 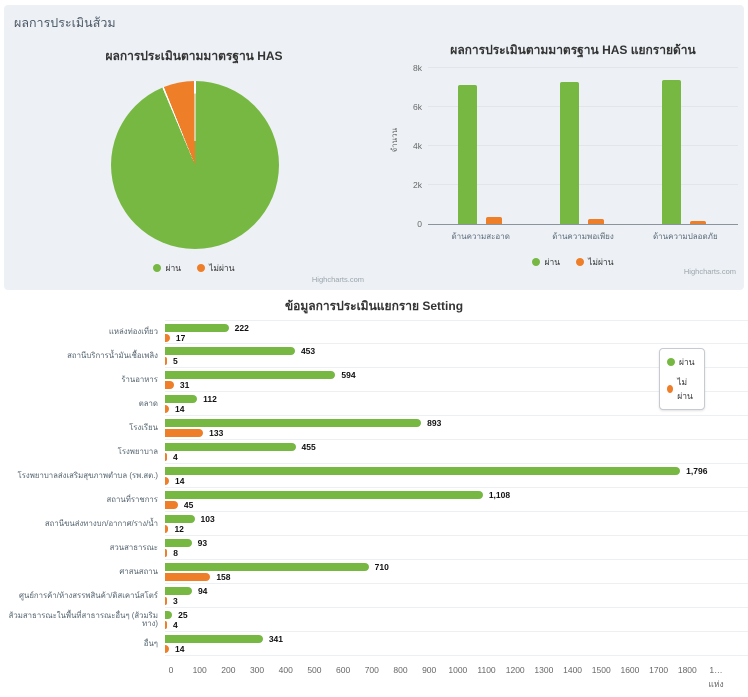 What do you see at coordinates (175, 361) in the screenshot?
I see `barh-value-label: 5` at bounding box center [175, 361].